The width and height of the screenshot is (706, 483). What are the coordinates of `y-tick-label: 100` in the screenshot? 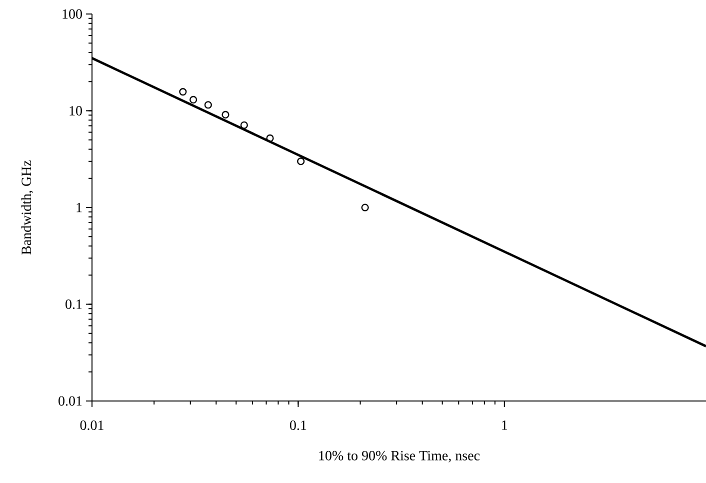 It's located at (72, 14).